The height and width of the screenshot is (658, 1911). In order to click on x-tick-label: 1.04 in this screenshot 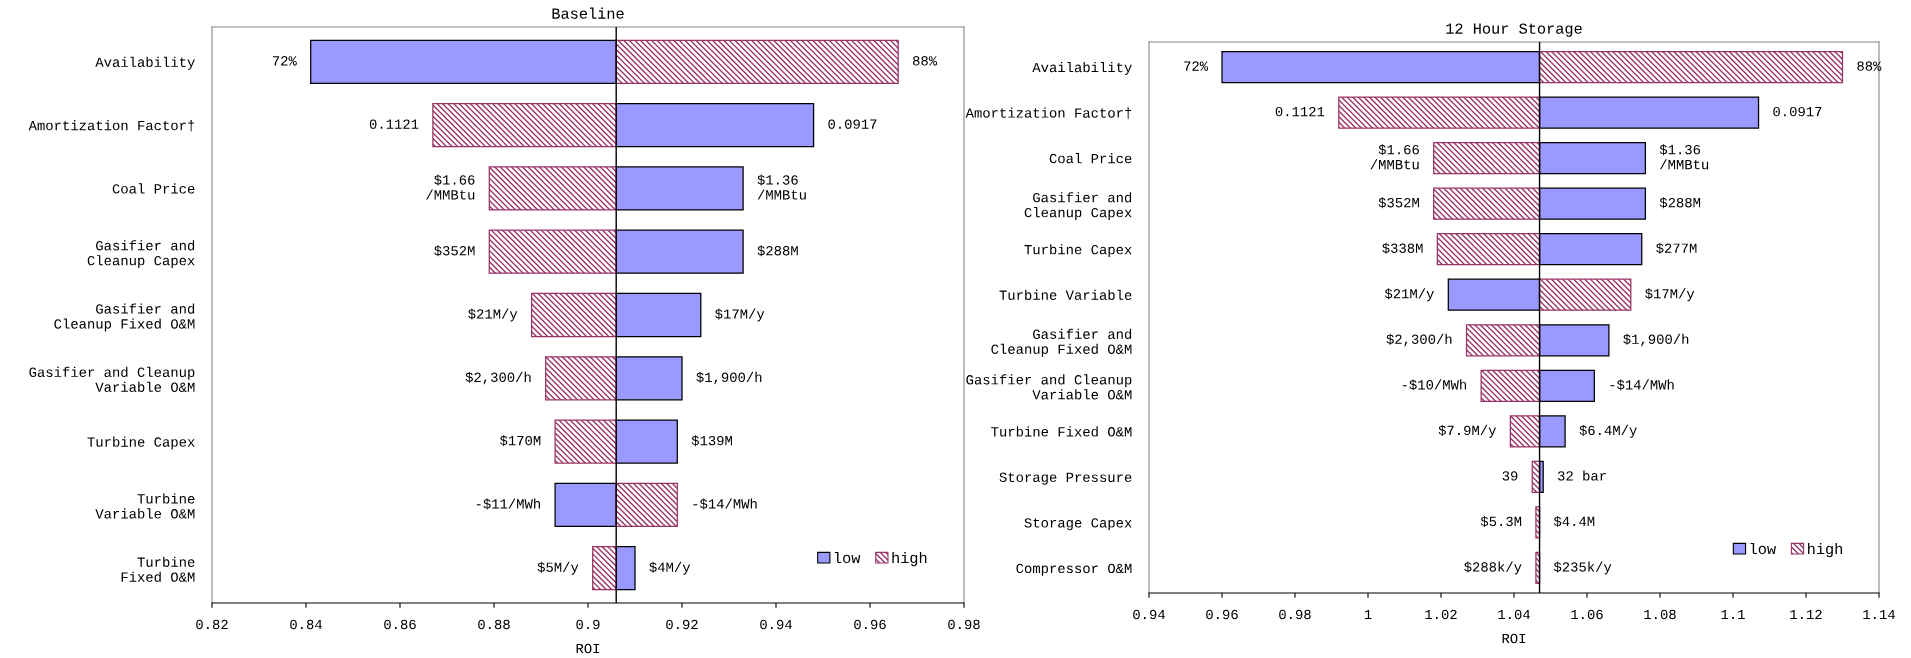, I will do `click(1514, 614)`.